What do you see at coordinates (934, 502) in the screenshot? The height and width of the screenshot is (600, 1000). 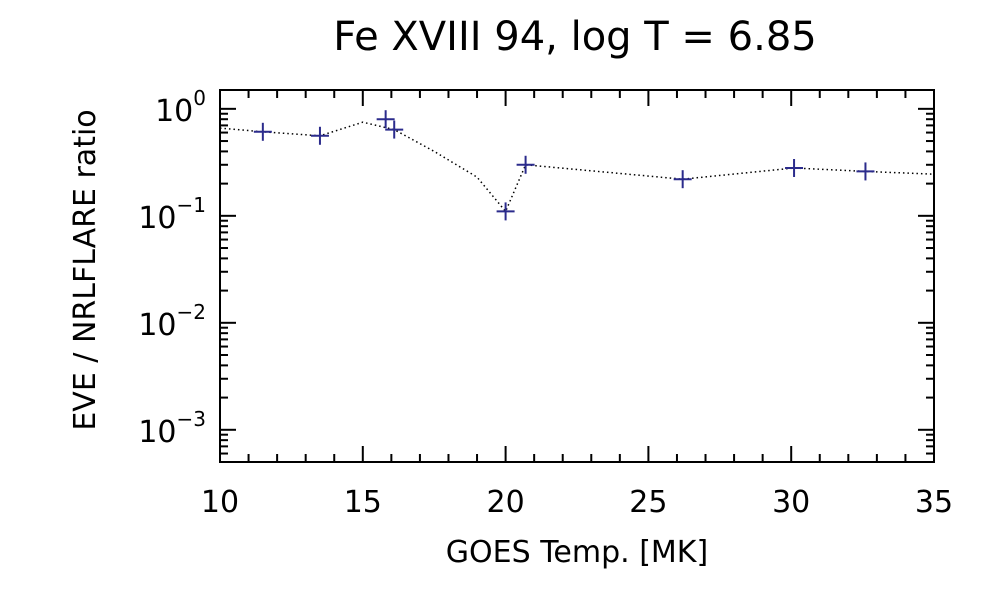 I see `x-tick-label: 35` at bounding box center [934, 502].